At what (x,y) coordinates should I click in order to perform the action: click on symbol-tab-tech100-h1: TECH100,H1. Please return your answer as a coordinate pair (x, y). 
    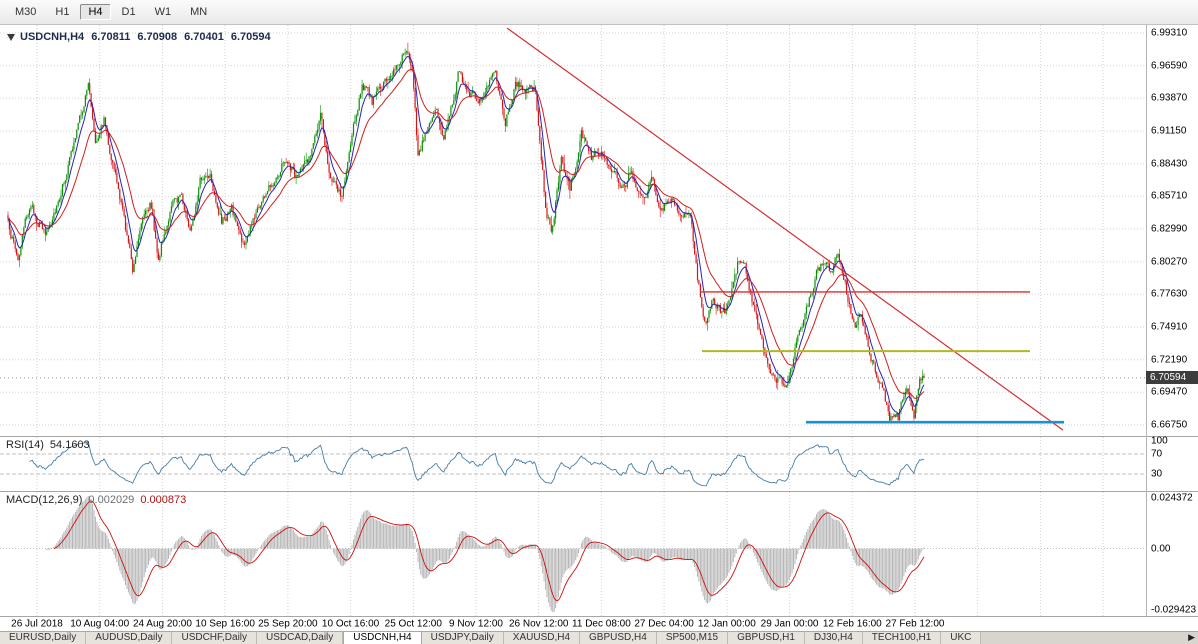
    Looking at the image, I should click on (902, 638).